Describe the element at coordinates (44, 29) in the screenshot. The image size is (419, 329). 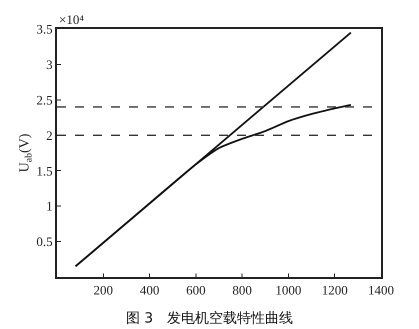
I see `y-tick-label: 3.5` at that location.